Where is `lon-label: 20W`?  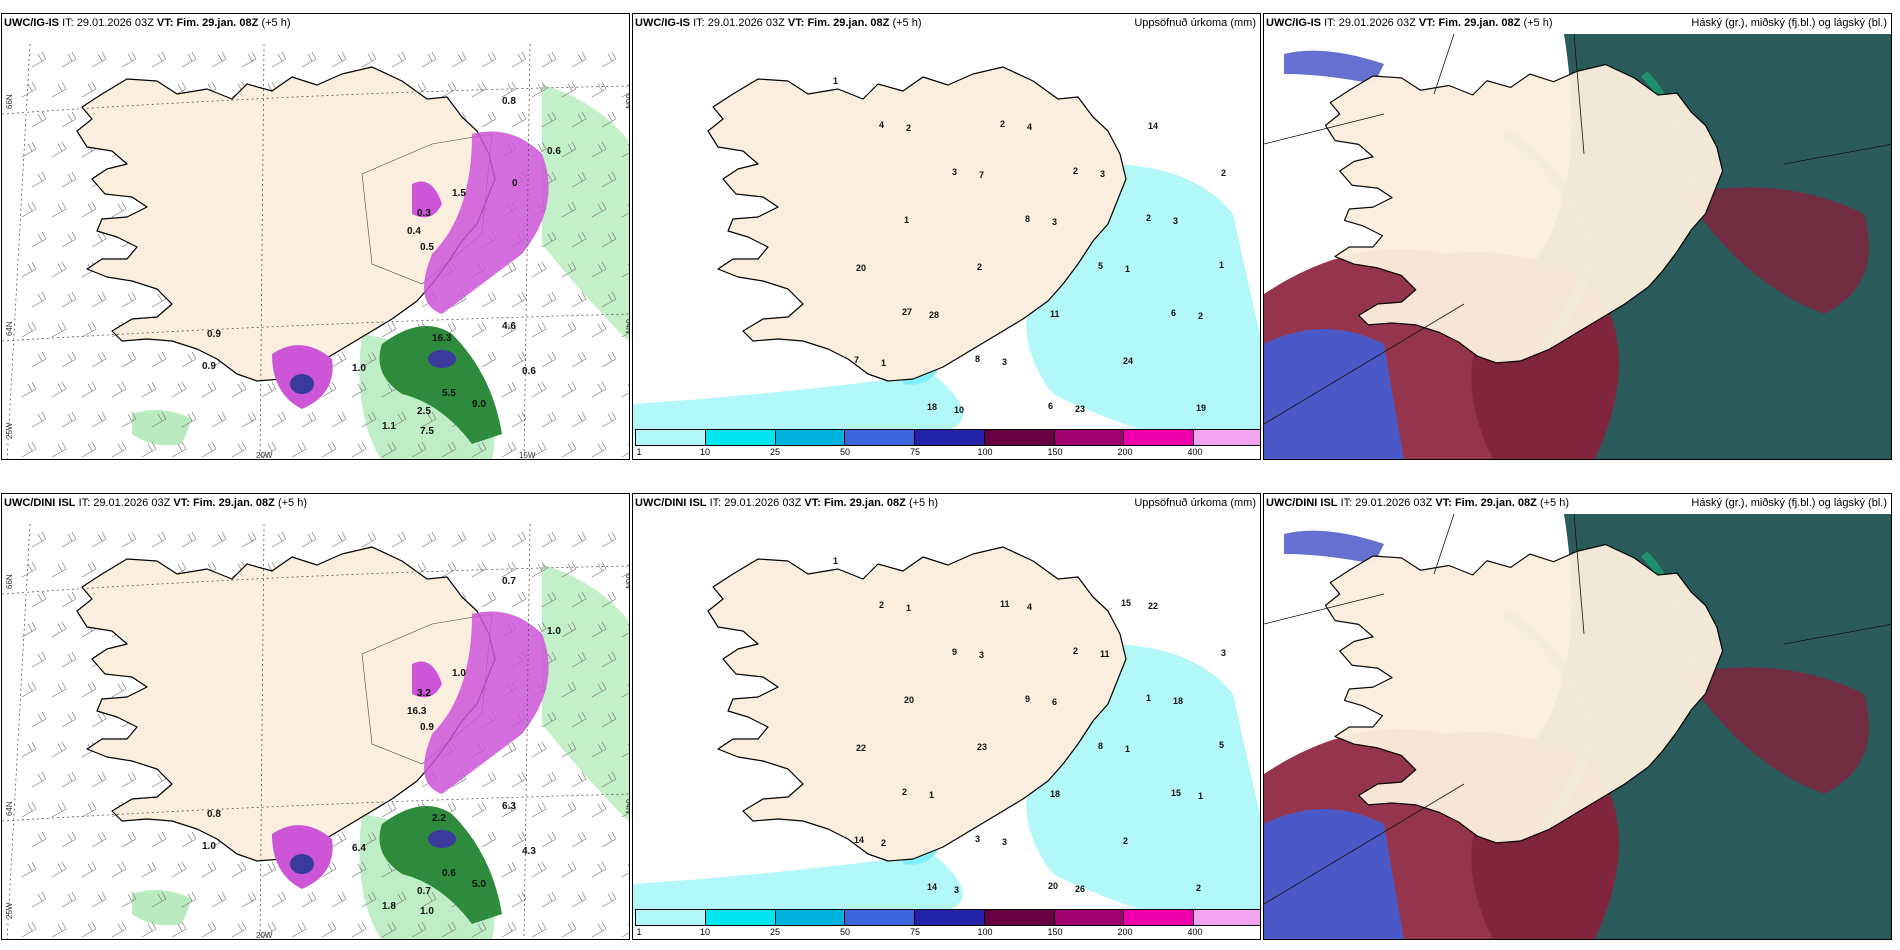 lon-label: 20W is located at coordinates (264, 455).